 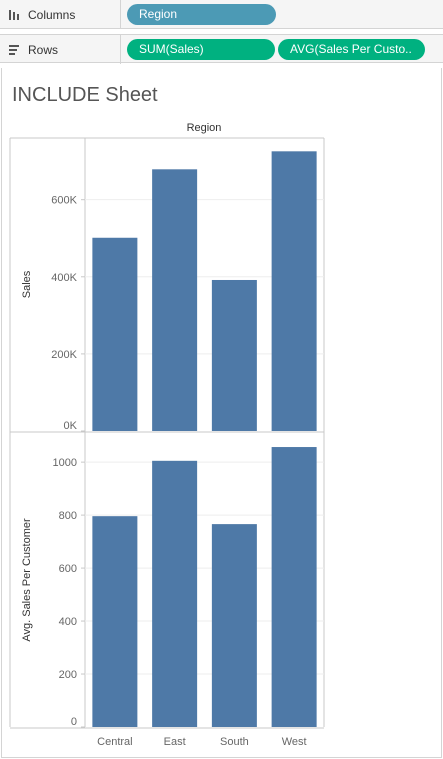 What do you see at coordinates (204, 128) in the screenshot?
I see `column-header-region: Region` at bounding box center [204, 128].